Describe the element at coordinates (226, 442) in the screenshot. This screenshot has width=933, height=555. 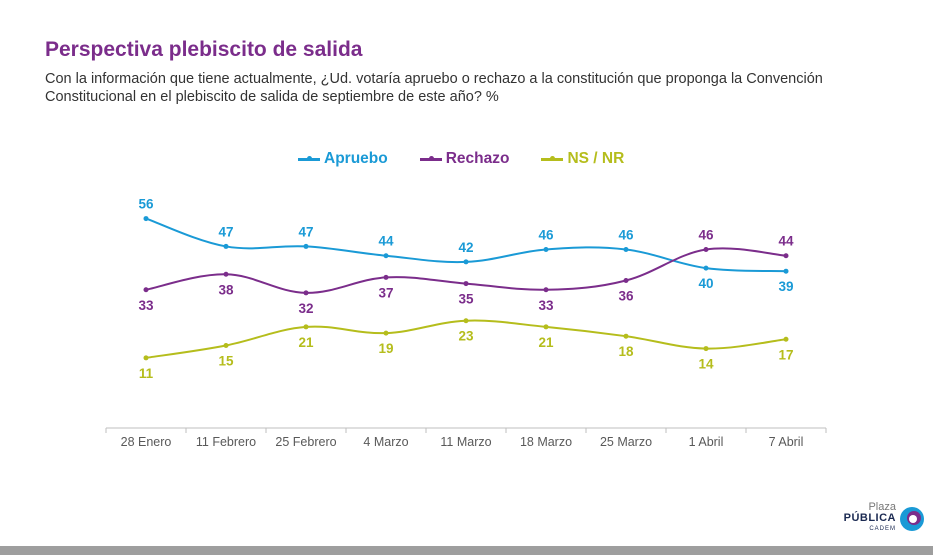
I see `x-tick-label: 11 Febrero` at that location.